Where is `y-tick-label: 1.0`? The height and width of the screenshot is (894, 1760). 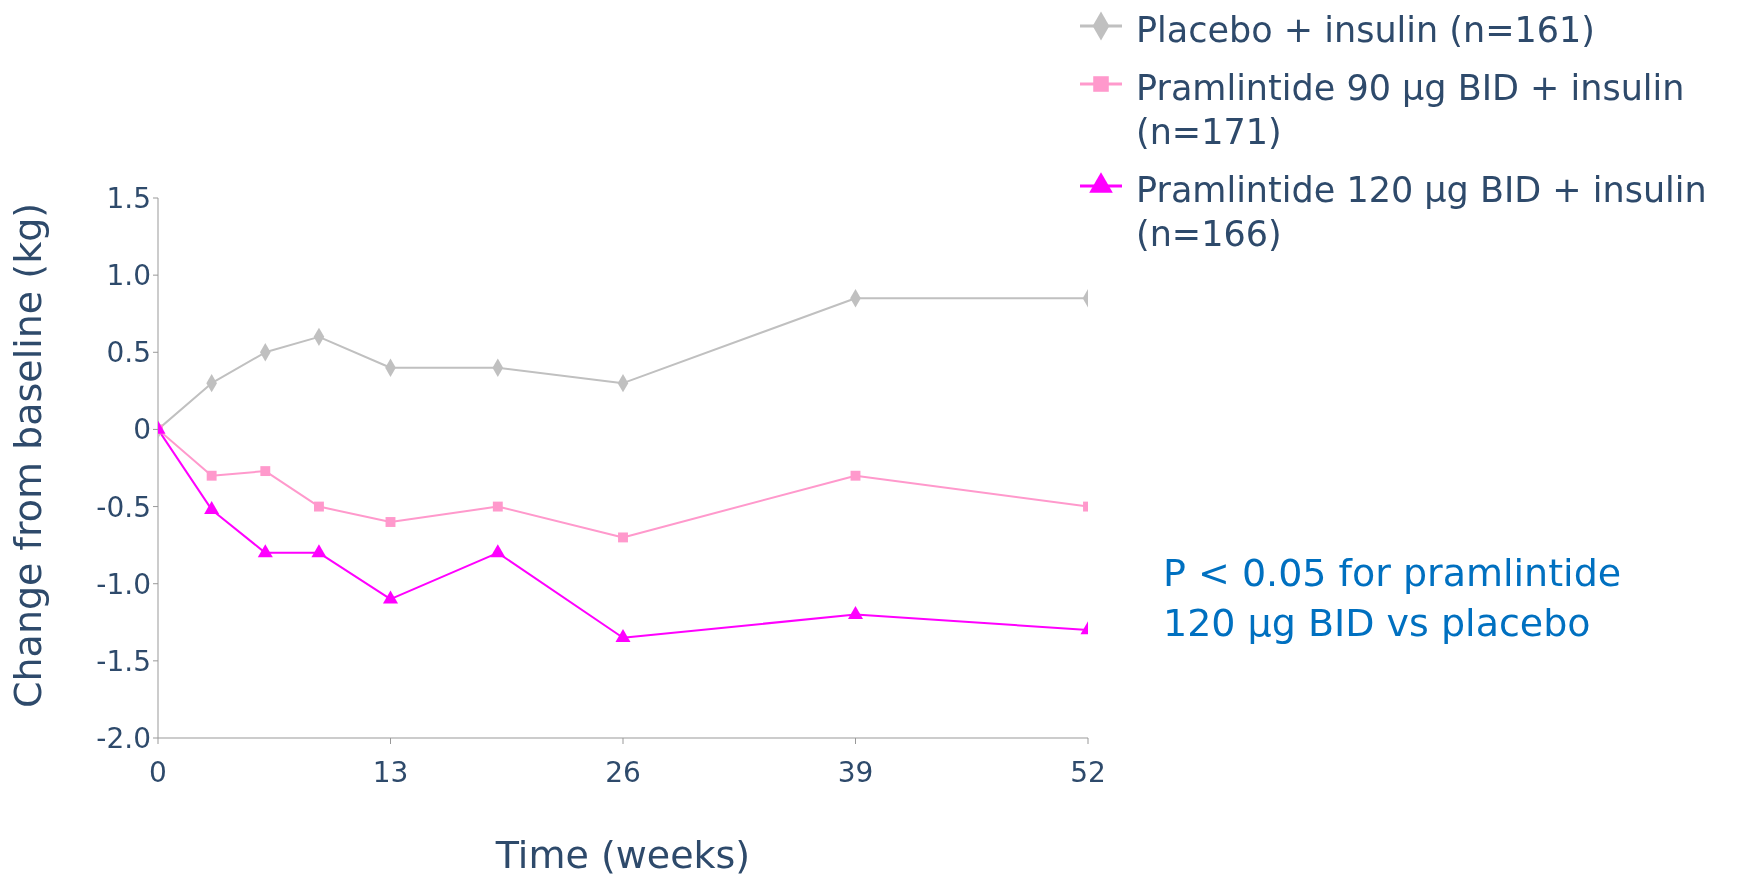
y-tick-label: 1.0 is located at coordinates (128, 276).